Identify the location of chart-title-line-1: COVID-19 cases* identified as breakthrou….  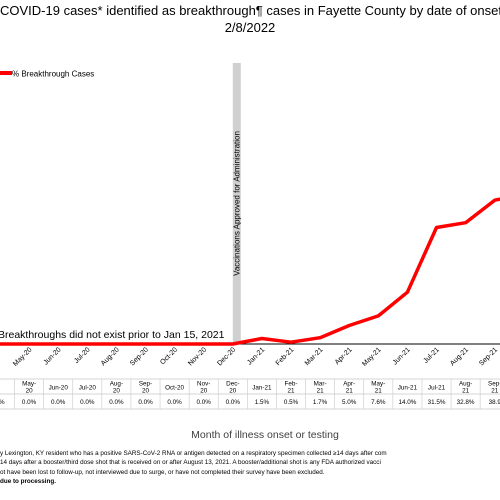
(250, 10).